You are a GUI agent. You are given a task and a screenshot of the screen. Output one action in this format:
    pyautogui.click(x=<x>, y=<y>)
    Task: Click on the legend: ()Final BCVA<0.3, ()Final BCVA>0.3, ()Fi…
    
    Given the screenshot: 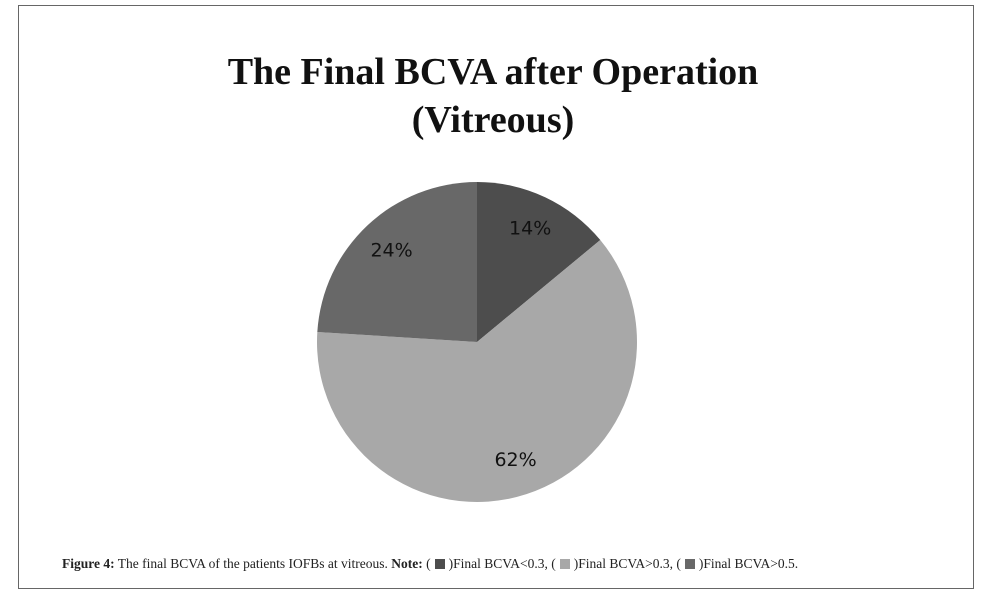 What is the action you would take?
    pyautogui.click(x=612, y=563)
    